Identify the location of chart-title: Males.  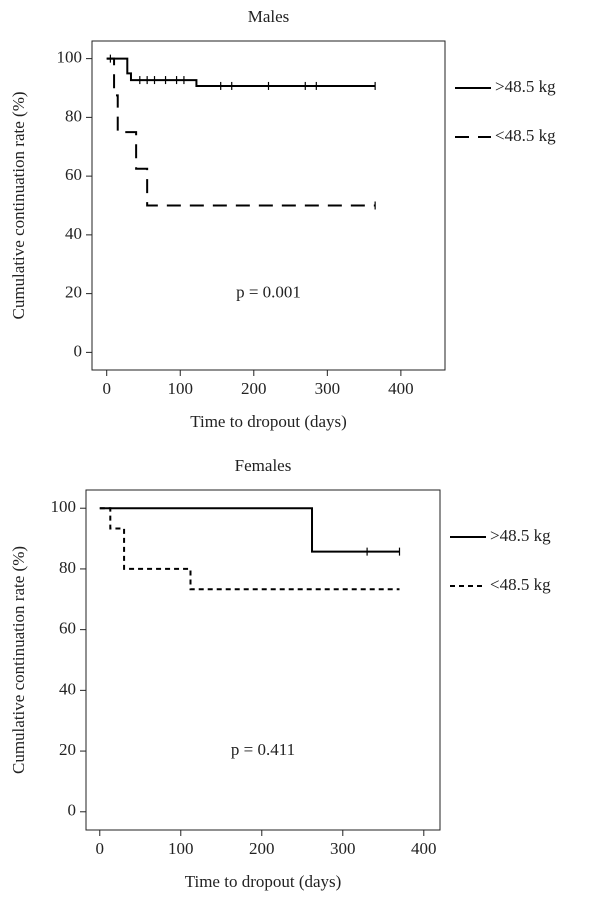
(269, 16).